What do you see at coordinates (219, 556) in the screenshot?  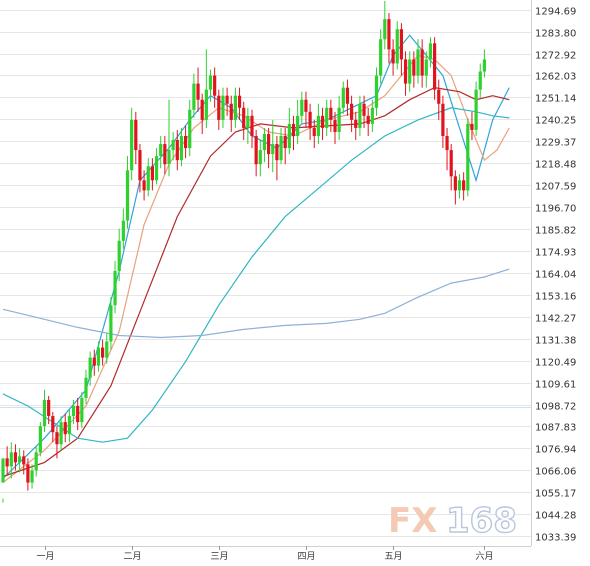 I see `x-tick-label: 三月` at bounding box center [219, 556].